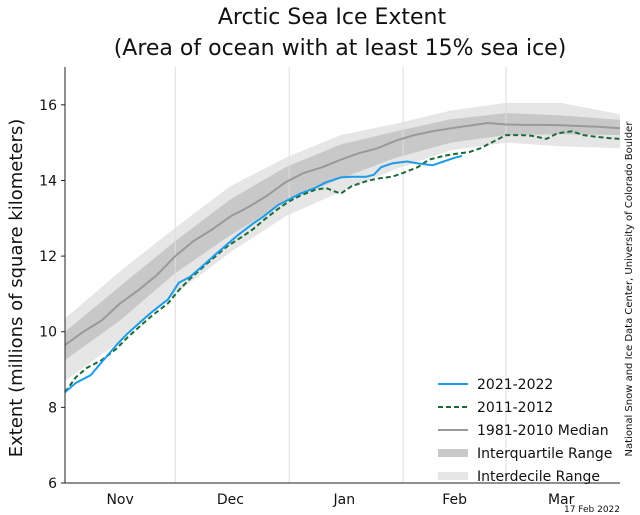  Describe the element at coordinates (538, 477) in the screenshot. I see `legend-label: Interdecile Range` at that location.